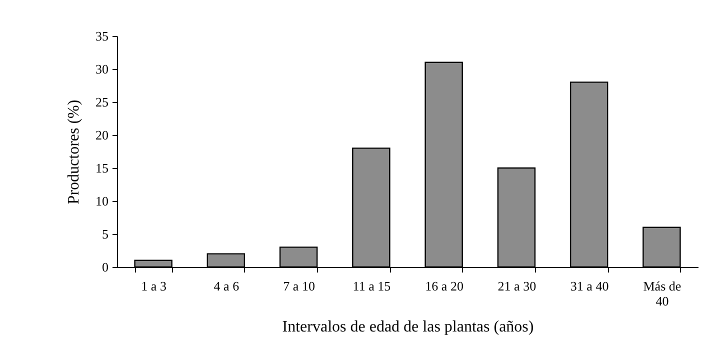  I want to click on y-tick-label: 5, so click(105, 234).